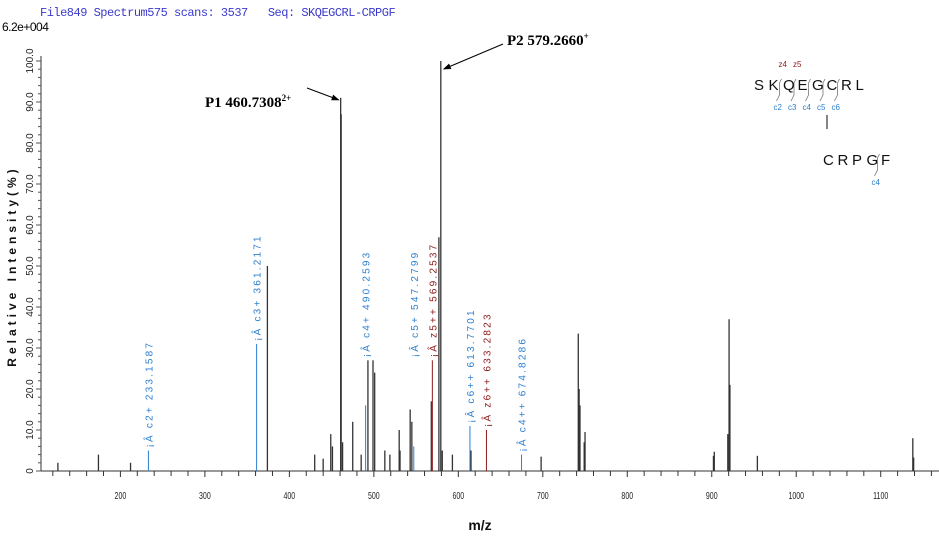 The width and height of the screenshot is (939, 537). Describe the element at coordinates (543, 496) in the screenshot. I see `x-tick-label: 700` at that location.